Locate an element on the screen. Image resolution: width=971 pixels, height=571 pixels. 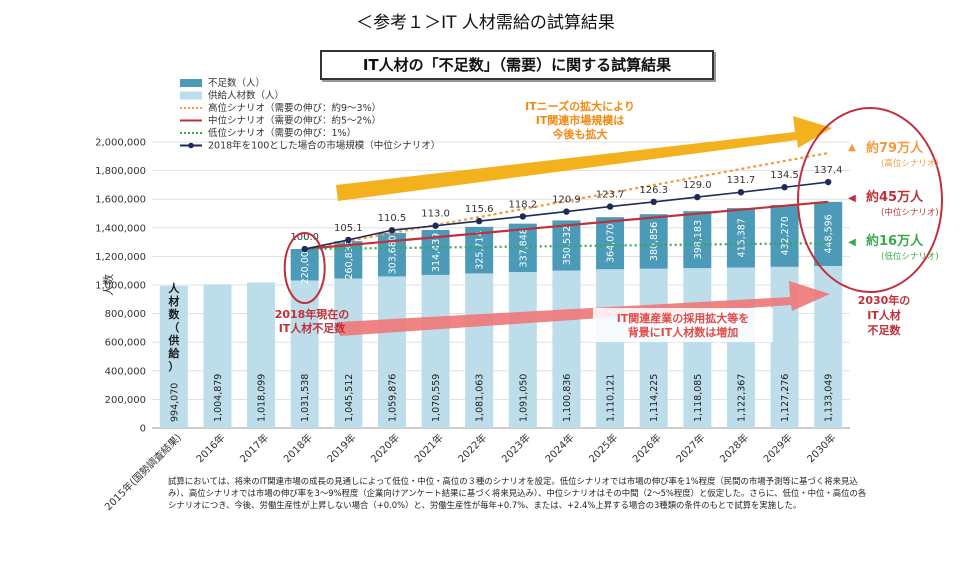
arrow-market-text: ITニーズの拡大により is located at coordinates (580, 106).